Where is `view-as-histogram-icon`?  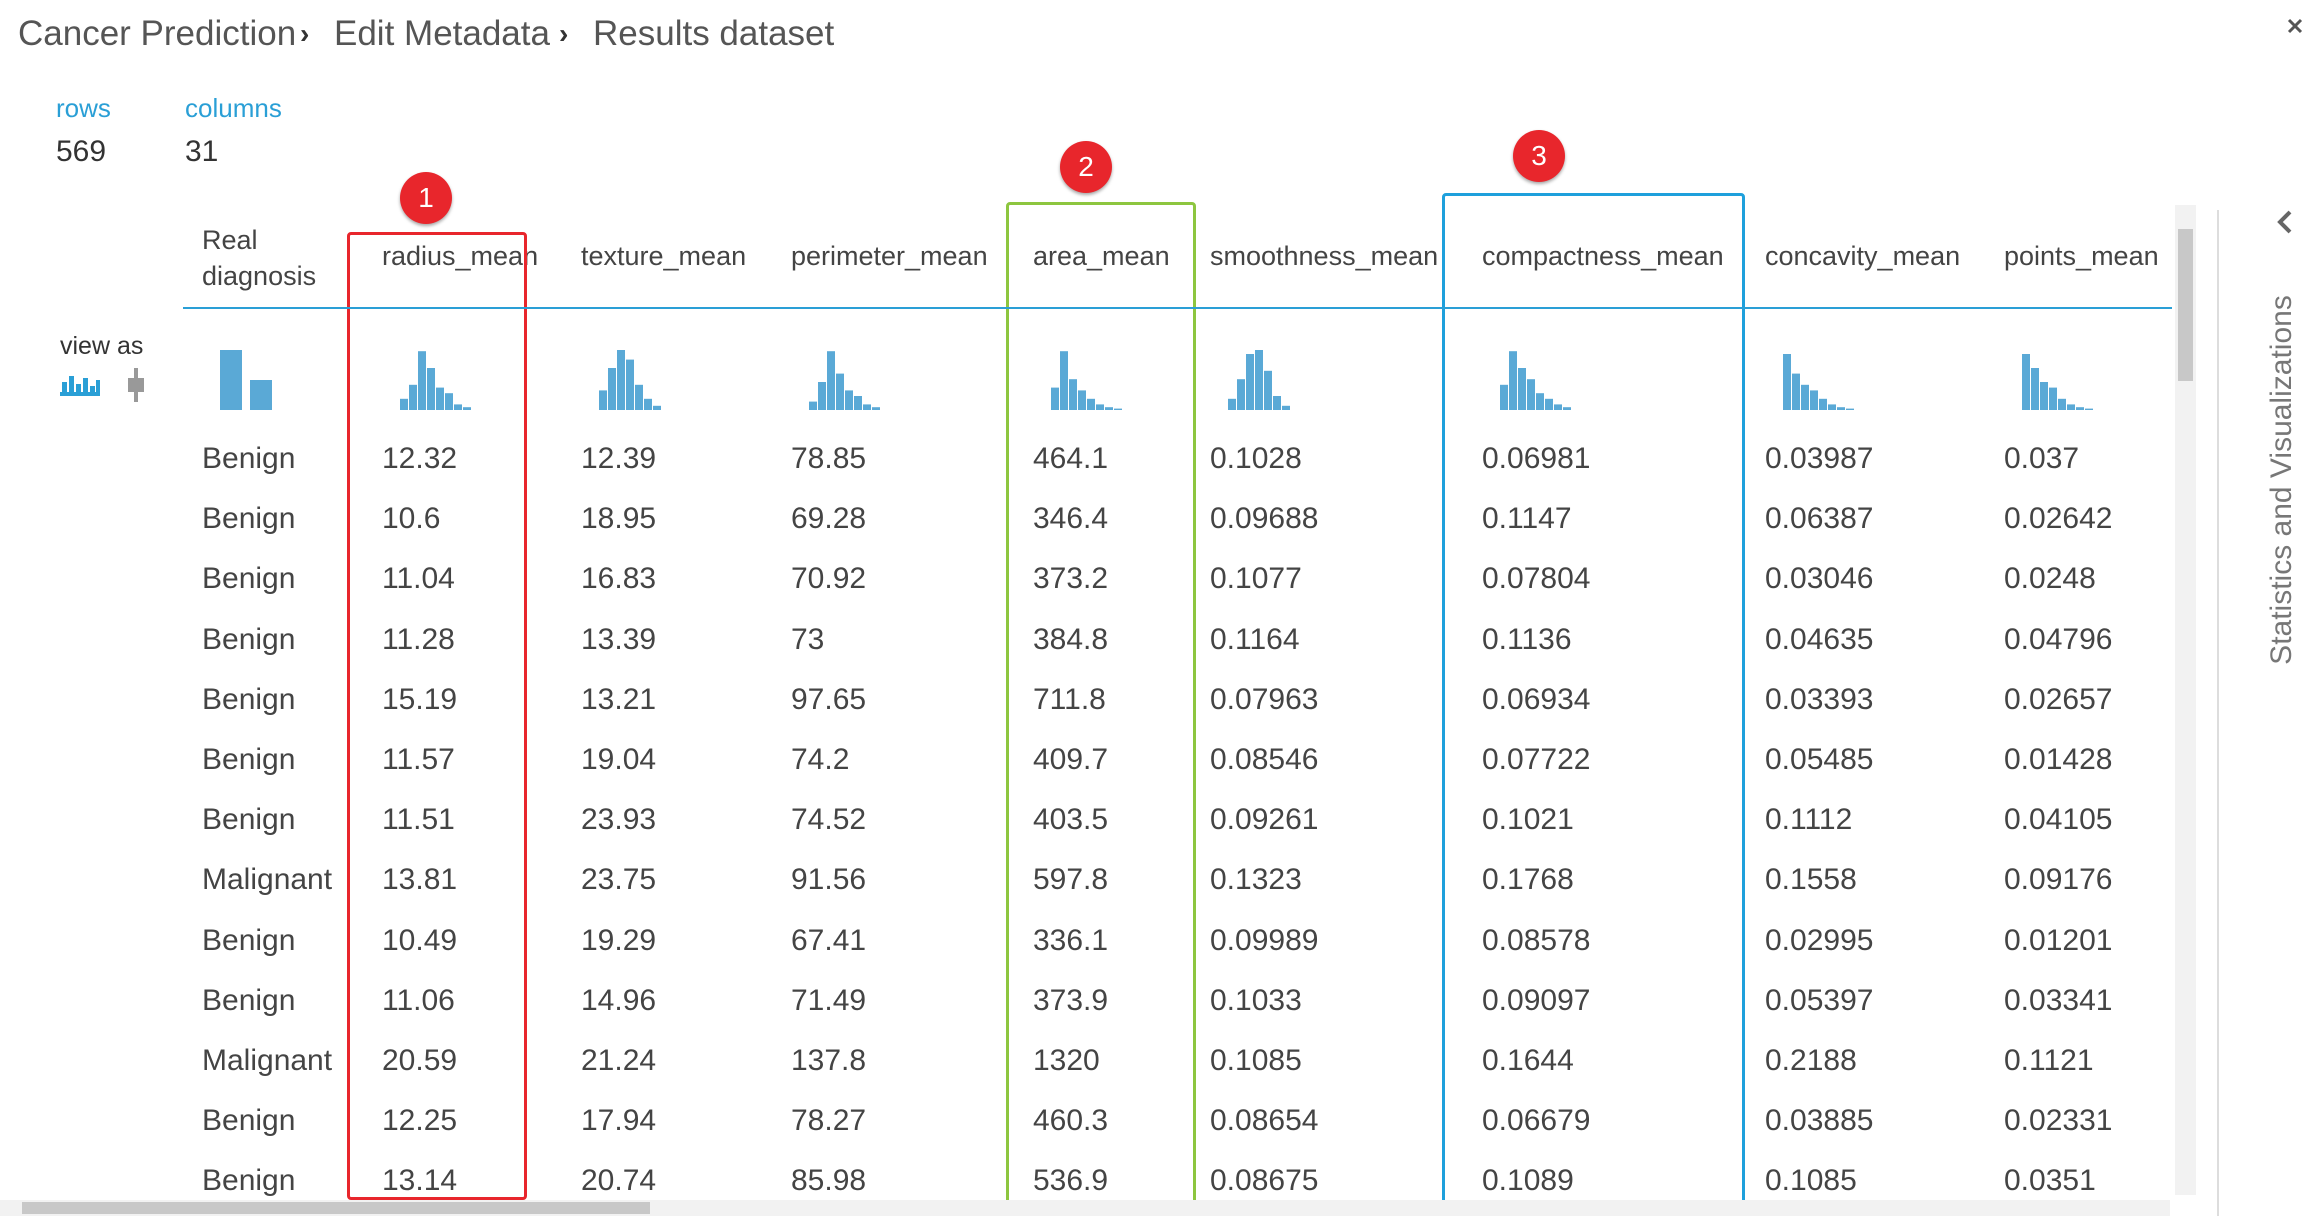 view-as-histogram-icon is located at coordinates (80, 386).